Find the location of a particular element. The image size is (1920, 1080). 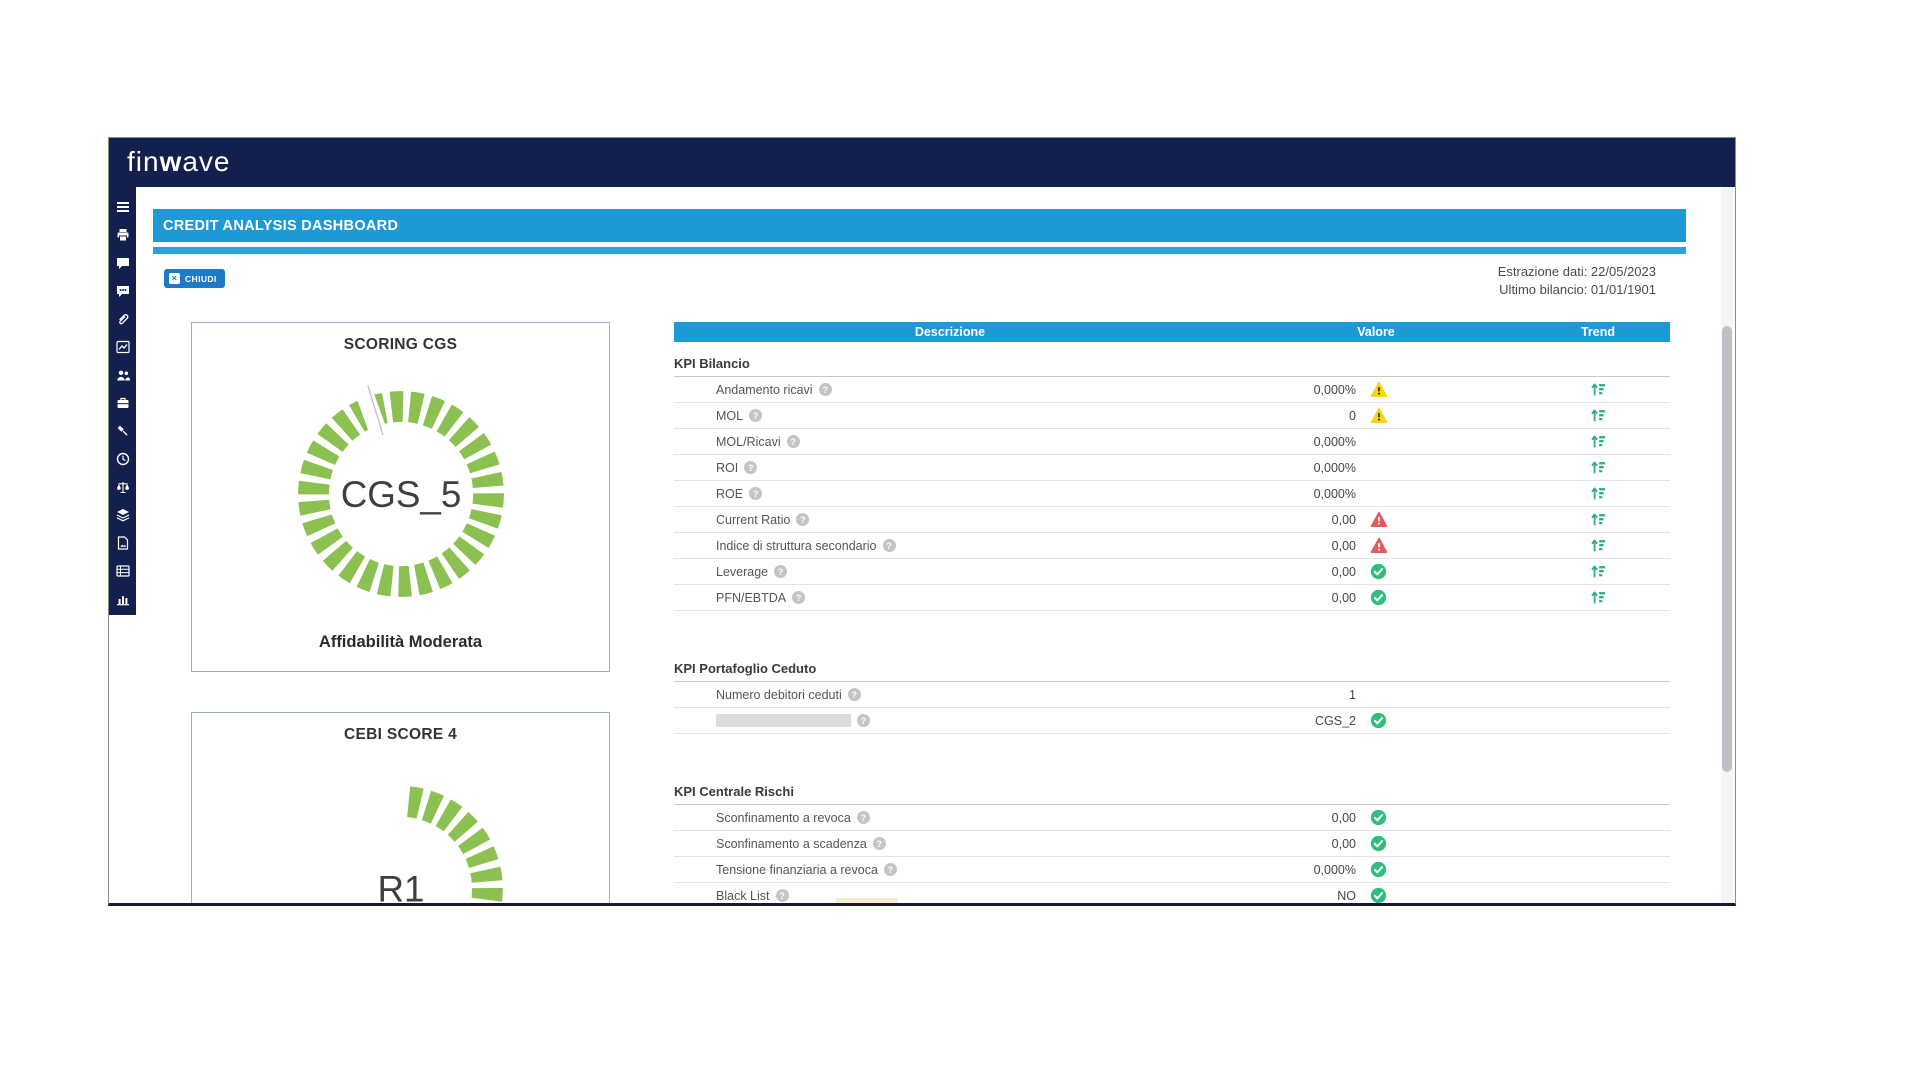

gavel-icon is located at coordinates (122, 430).